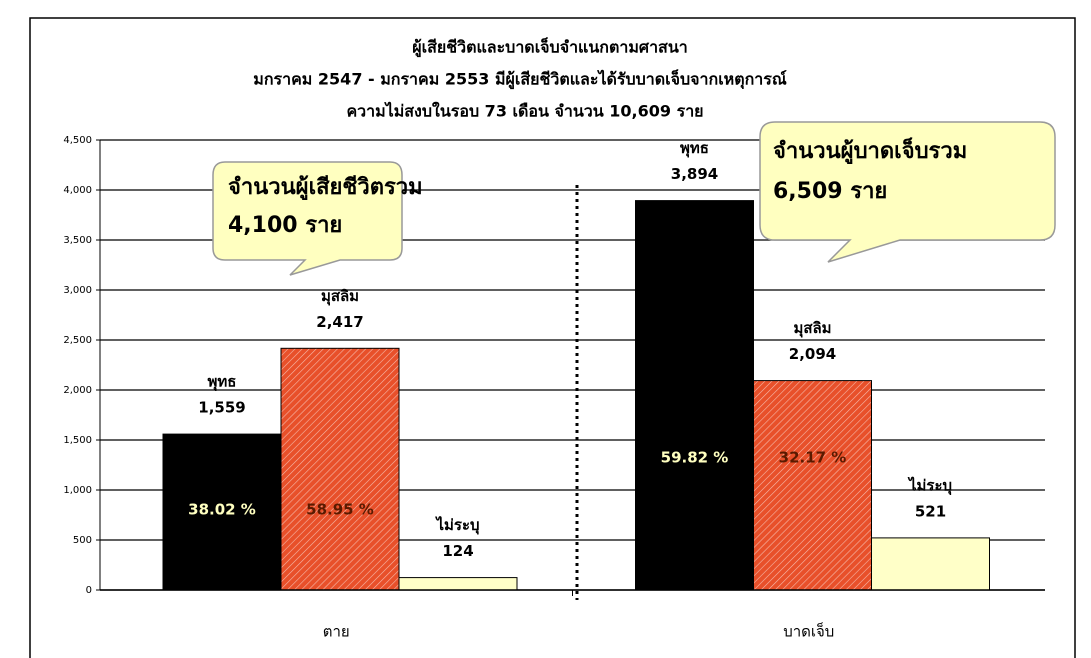 This screenshot has width=1091, height=658. I want to click on callout-text: จำนวนผู้บาดเจ็บรวม, so click(870, 150).